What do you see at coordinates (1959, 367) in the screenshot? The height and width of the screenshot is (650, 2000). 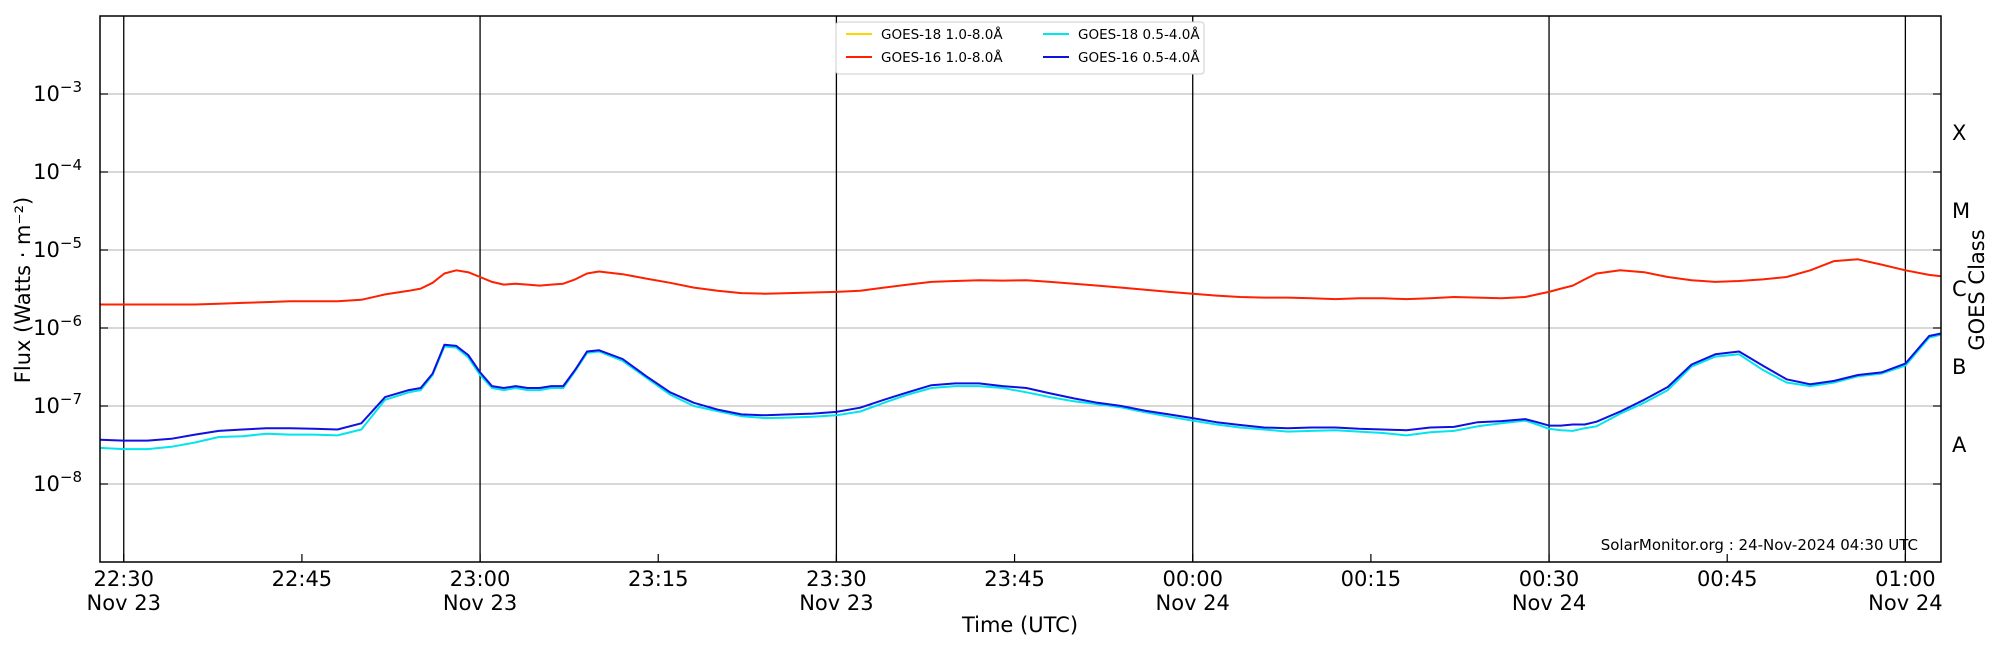 I see `goes-class-label: B` at bounding box center [1959, 367].